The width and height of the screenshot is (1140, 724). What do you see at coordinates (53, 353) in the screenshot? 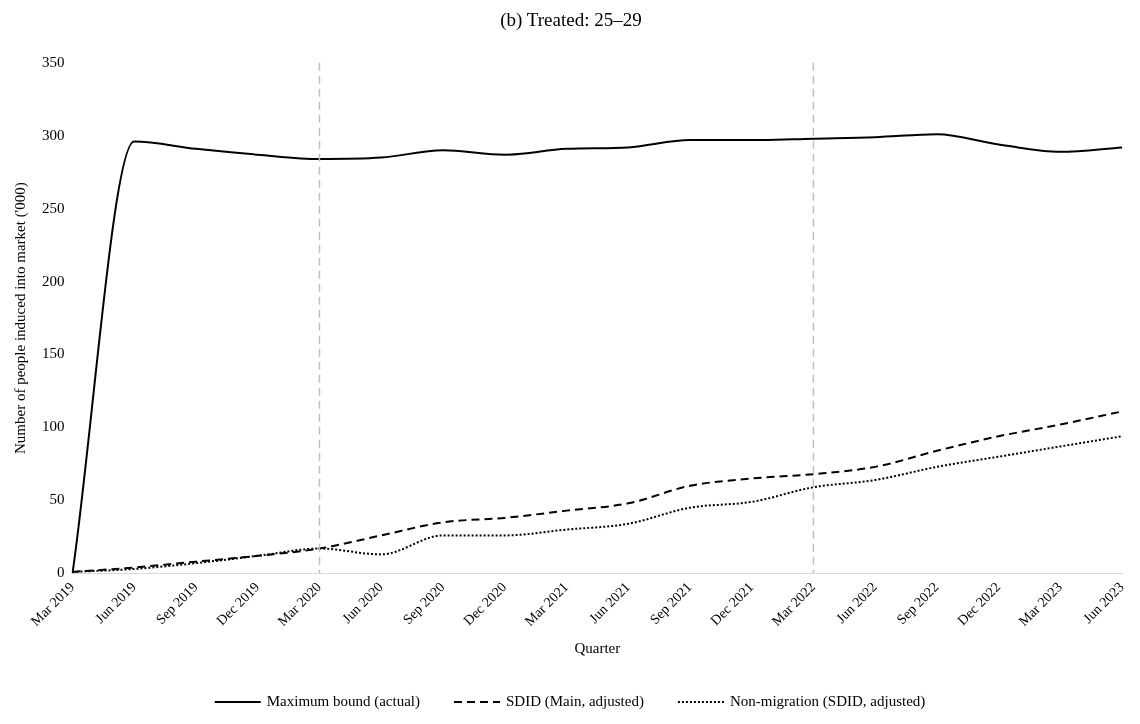
I see `y-tick-label: 150` at bounding box center [53, 353].